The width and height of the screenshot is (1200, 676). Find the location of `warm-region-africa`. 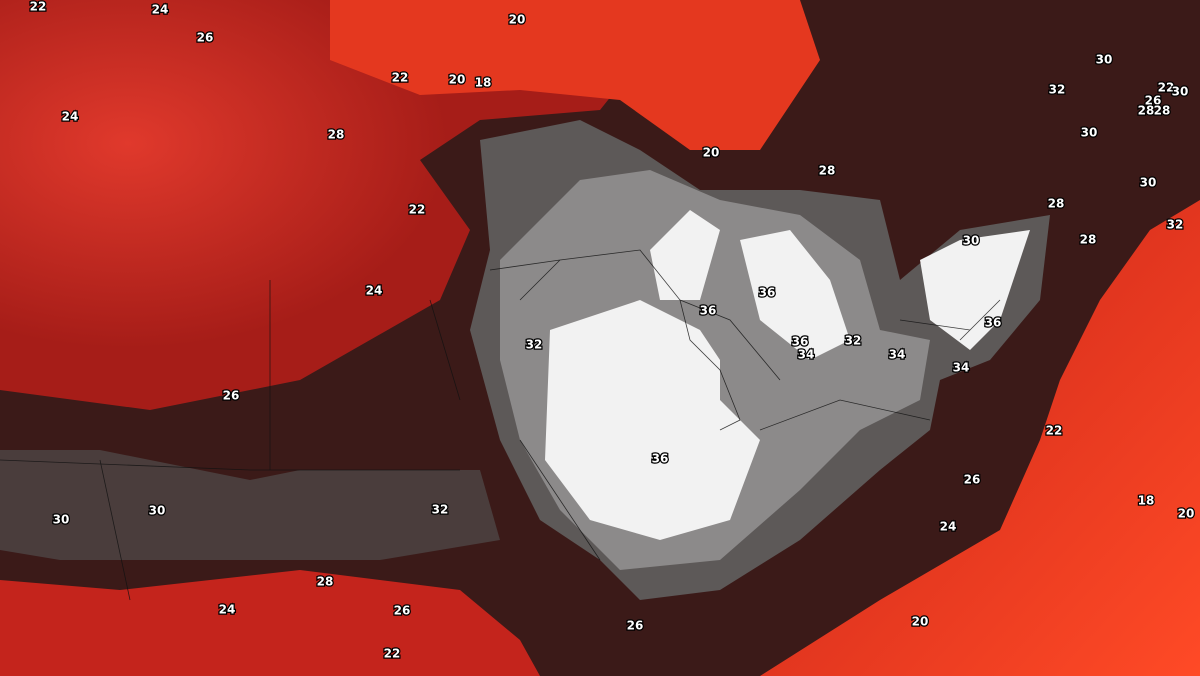

warm-region-africa is located at coordinates (250, 505).